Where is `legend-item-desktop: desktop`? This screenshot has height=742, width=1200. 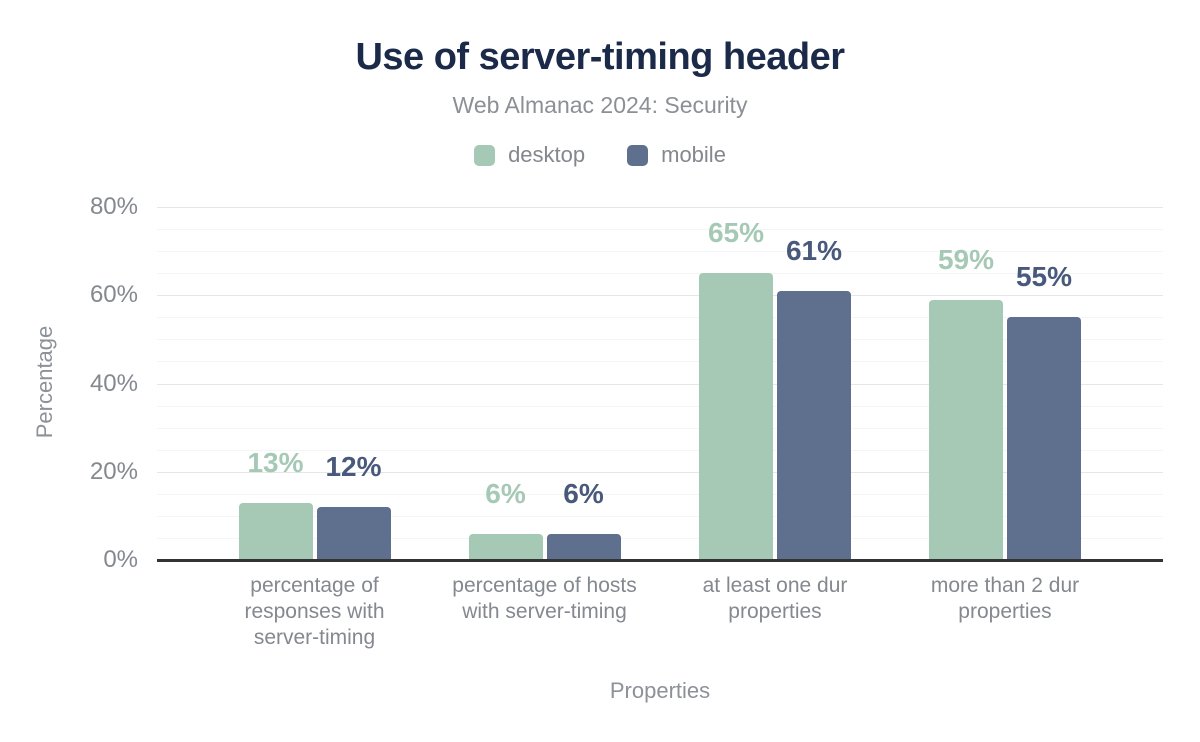
legend-item-desktop: desktop is located at coordinates (529, 155).